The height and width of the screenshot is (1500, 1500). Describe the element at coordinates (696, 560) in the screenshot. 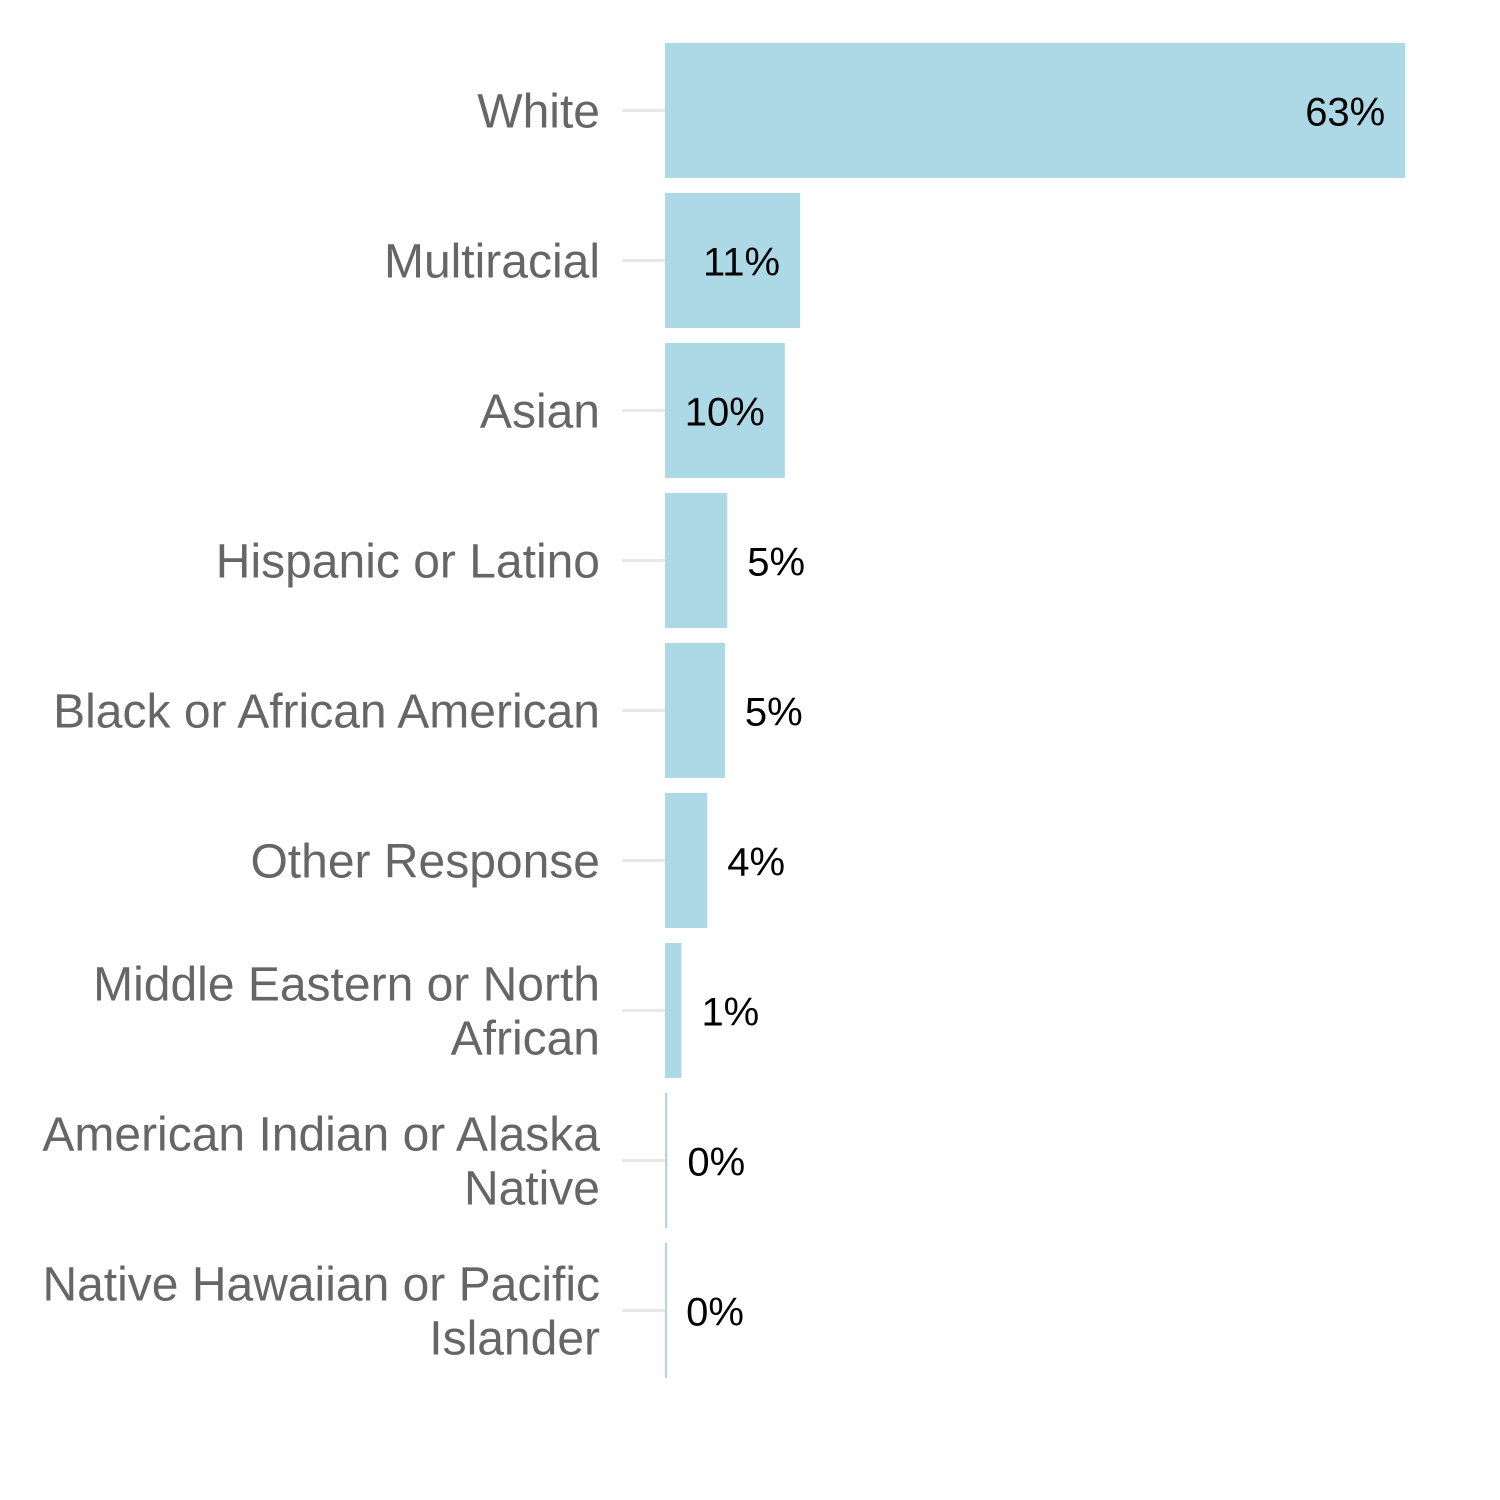

I see `bar-hispanic-or-latino` at that location.